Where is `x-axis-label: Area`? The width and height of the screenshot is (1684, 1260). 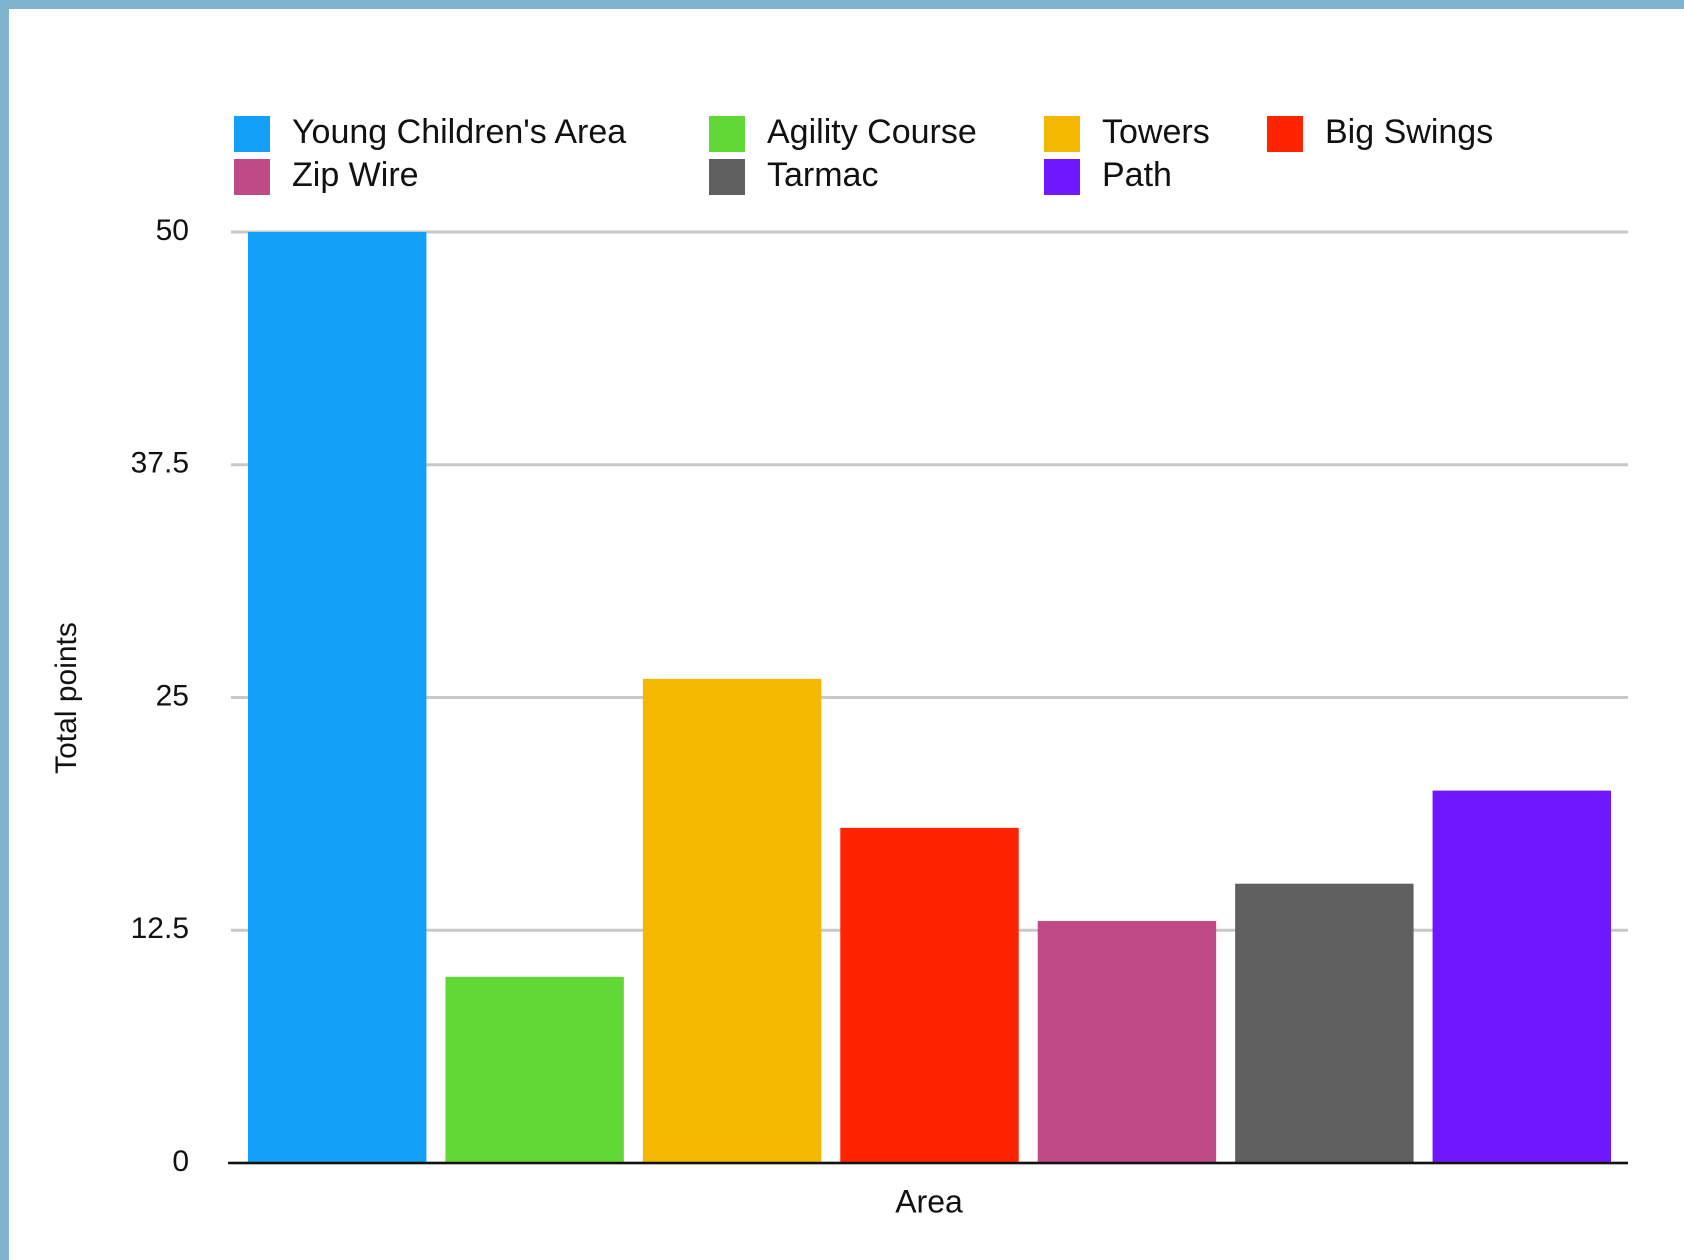 x-axis-label: Area is located at coordinates (929, 1201).